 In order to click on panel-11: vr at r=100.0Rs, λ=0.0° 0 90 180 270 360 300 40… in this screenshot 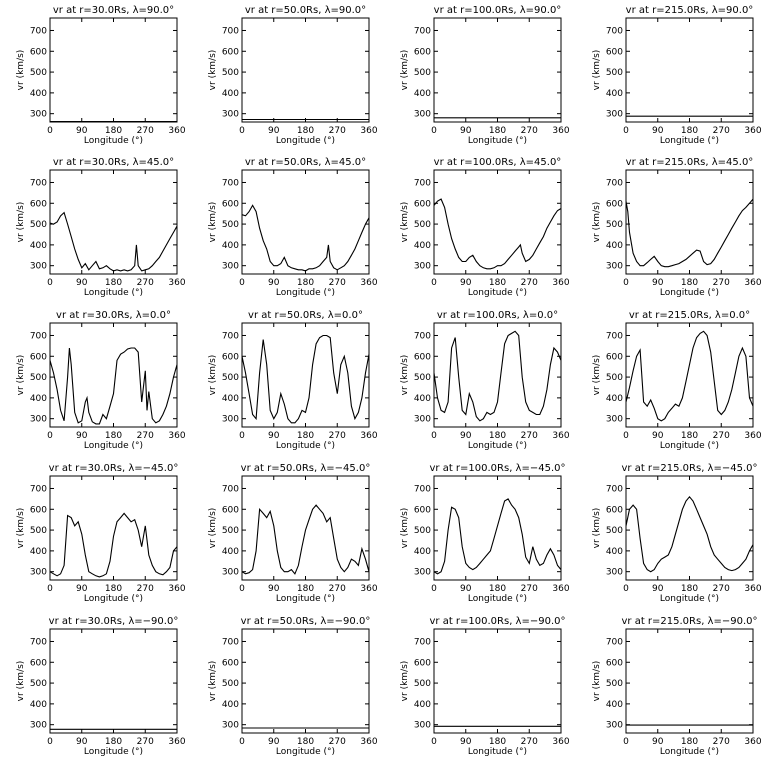, I will do `click(485, 380)`.